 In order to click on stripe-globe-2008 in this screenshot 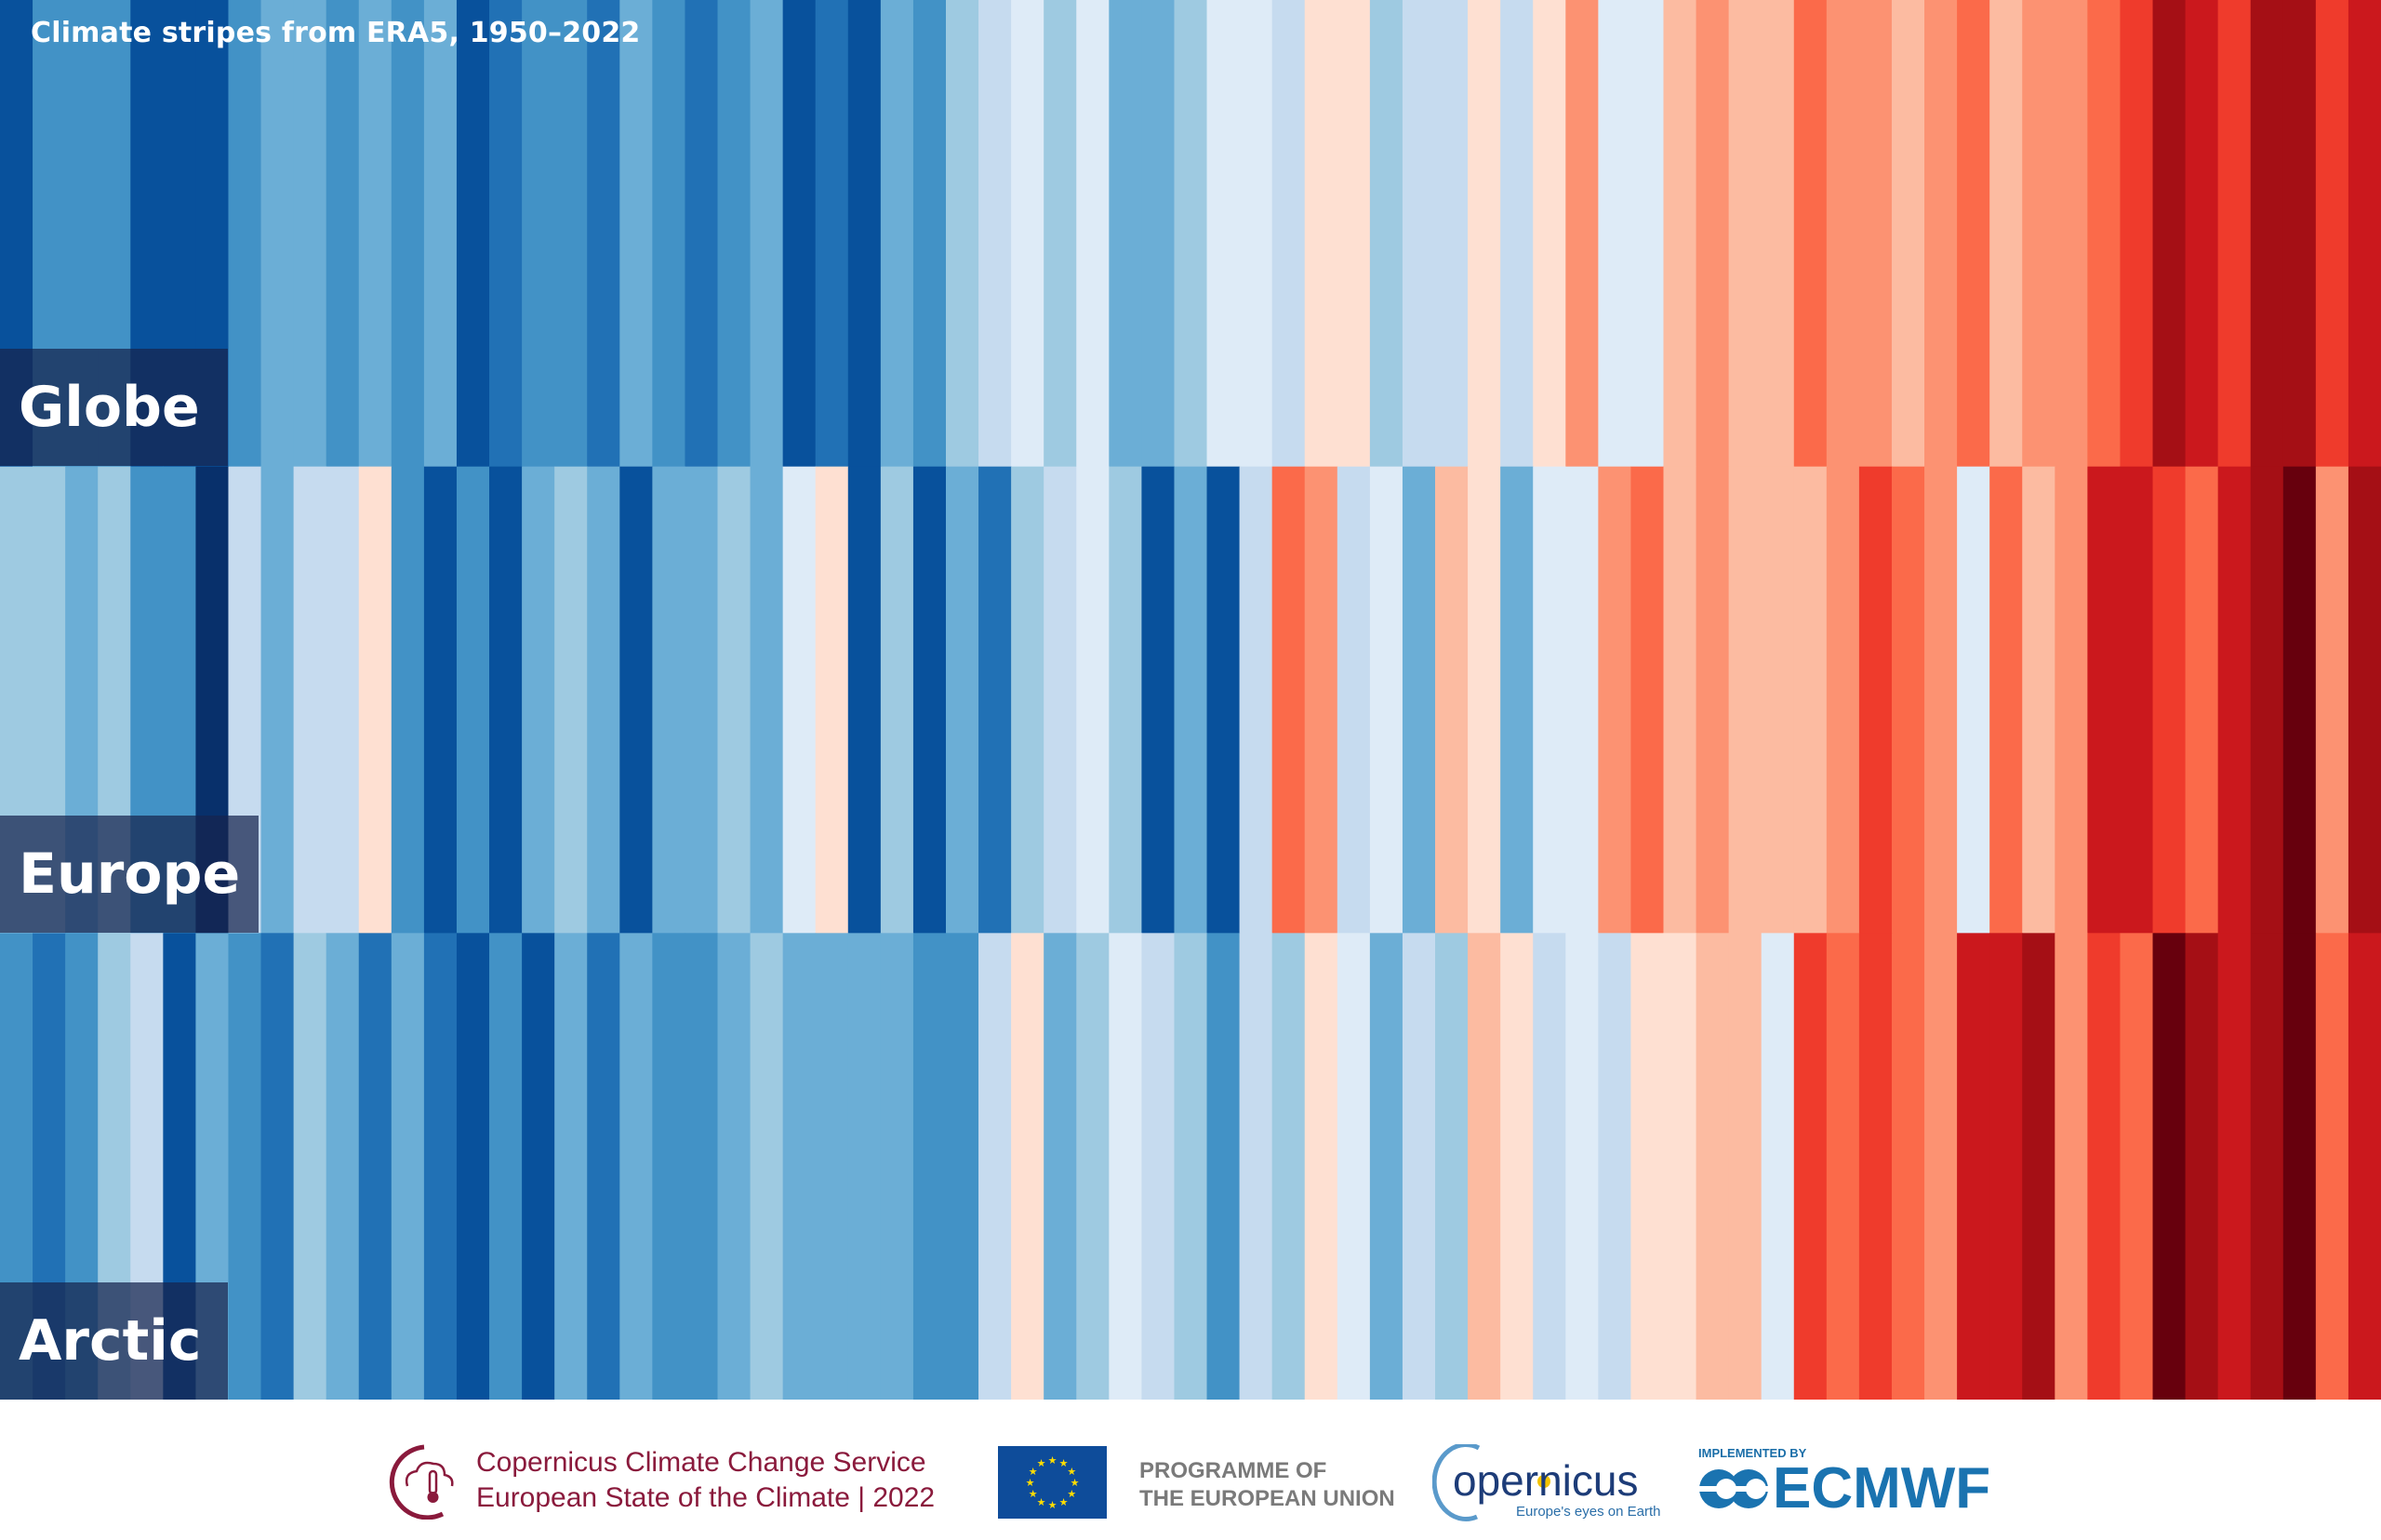, I will do `click(1908, 234)`.